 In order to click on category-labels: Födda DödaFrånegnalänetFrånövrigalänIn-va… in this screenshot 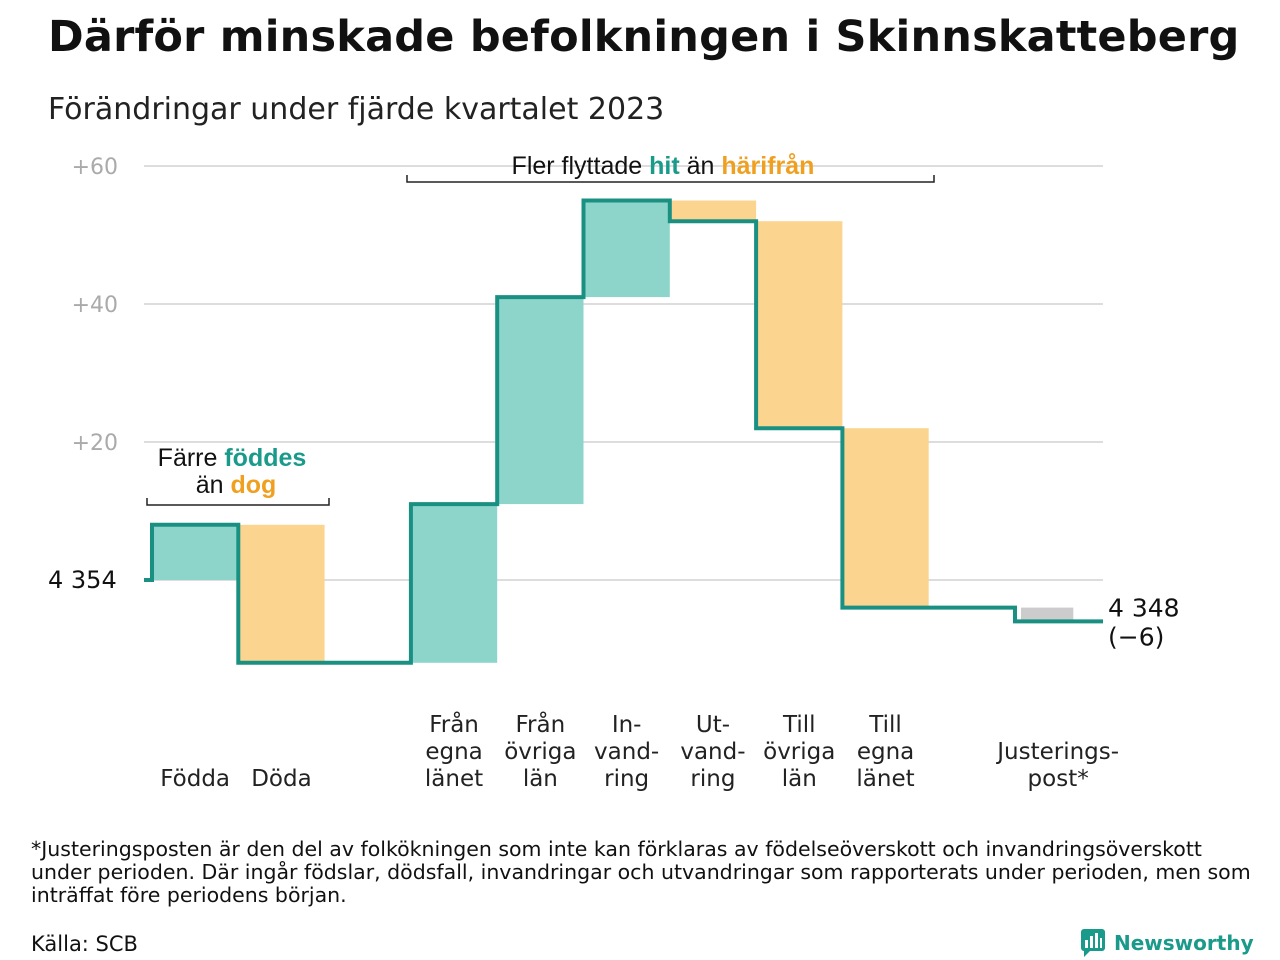, I will do `click(639, 751)`.